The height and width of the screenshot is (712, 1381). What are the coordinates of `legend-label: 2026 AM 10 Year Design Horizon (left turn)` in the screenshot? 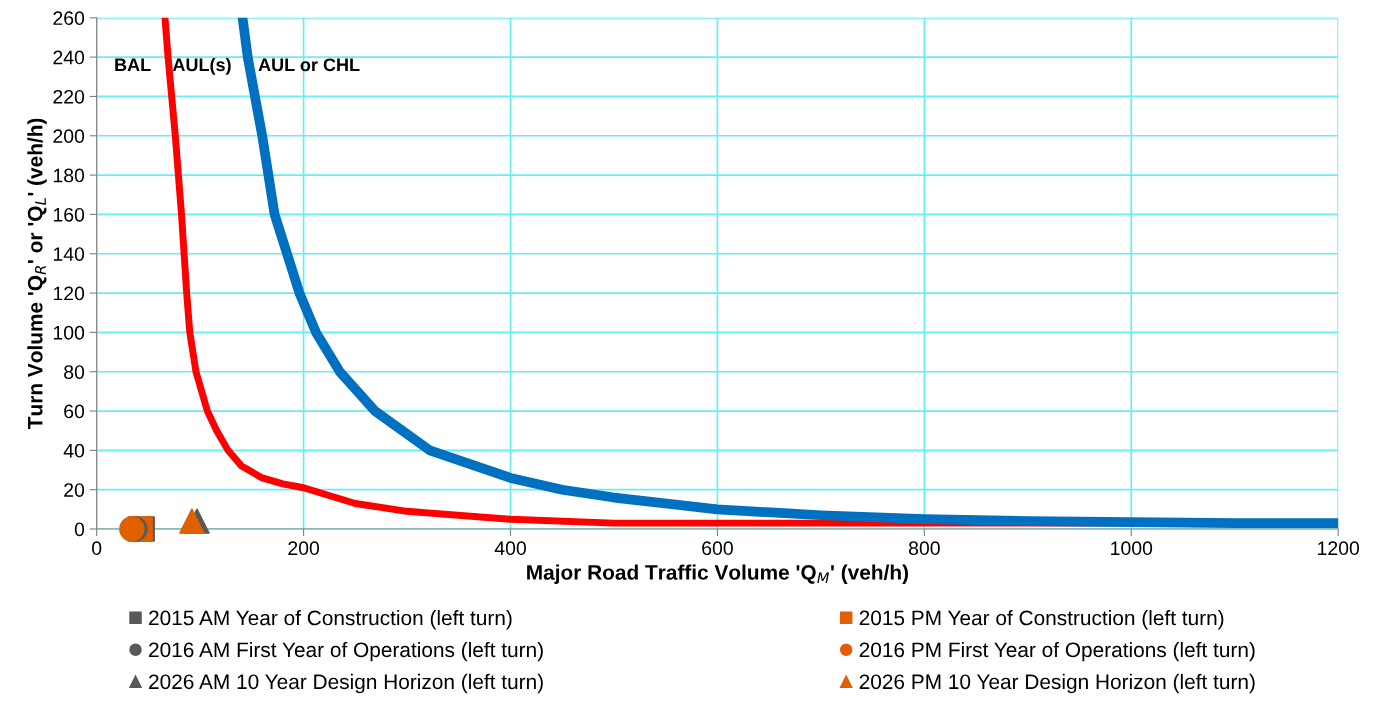 It's located at (346, 683).